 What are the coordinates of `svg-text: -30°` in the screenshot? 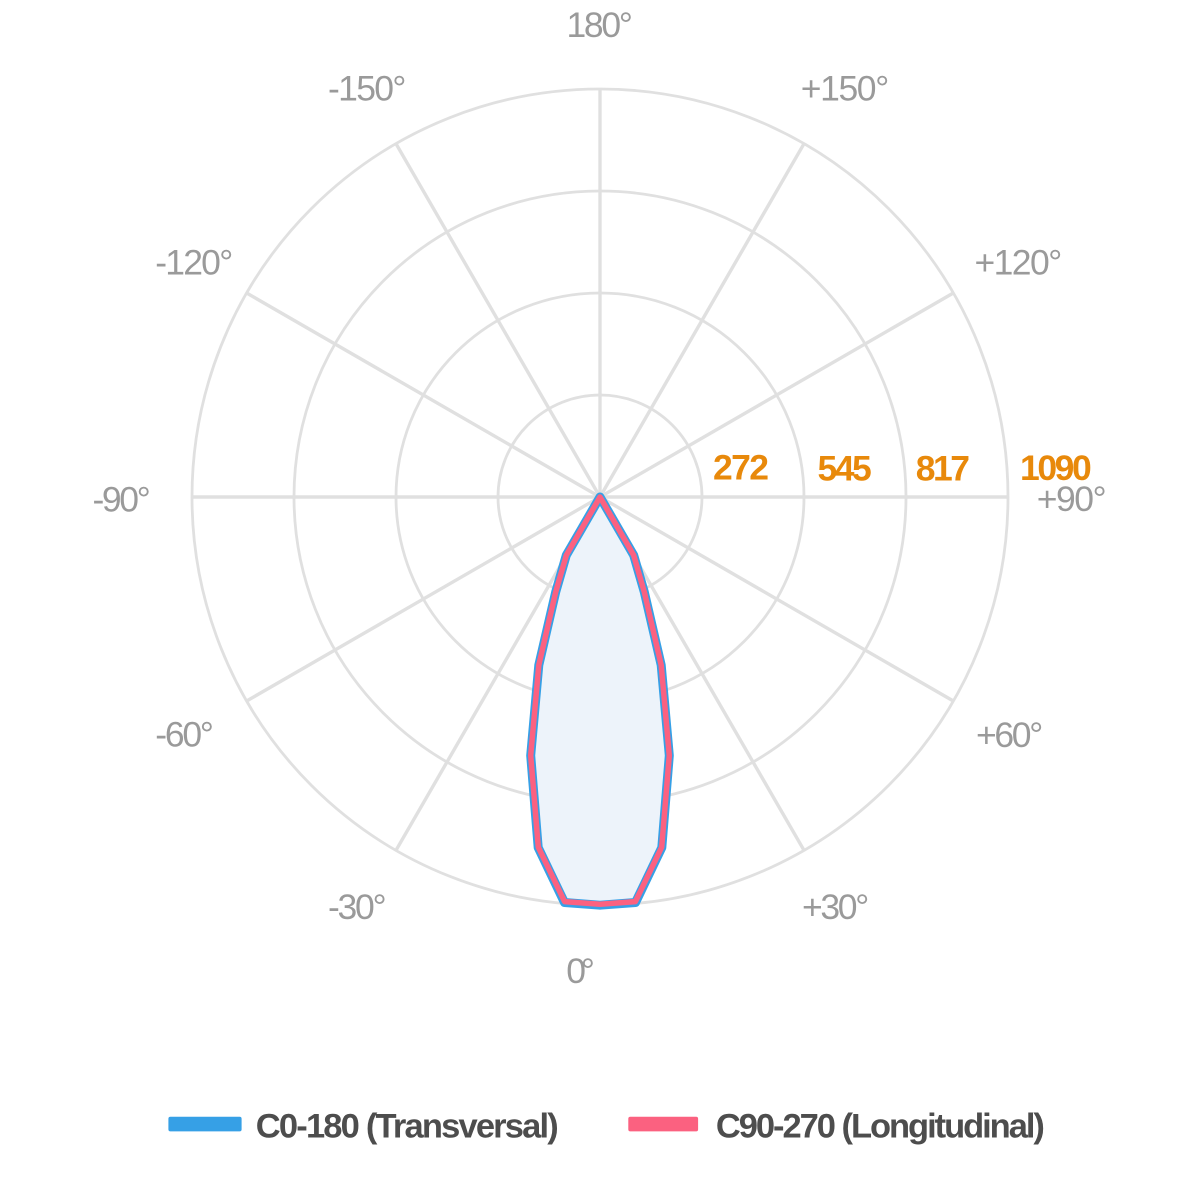 It's located at (357, 907).